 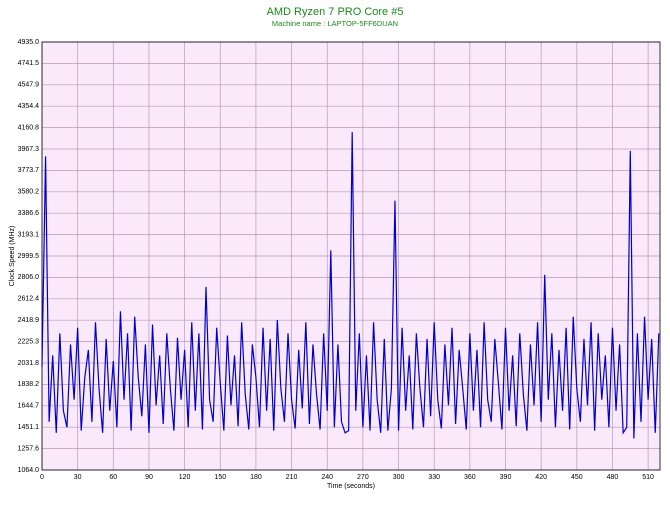 What do you see at coordinates (29, 234) in the screenshot?
I see `y-tick-label: 3193.1` at bounding box center [29, 234].